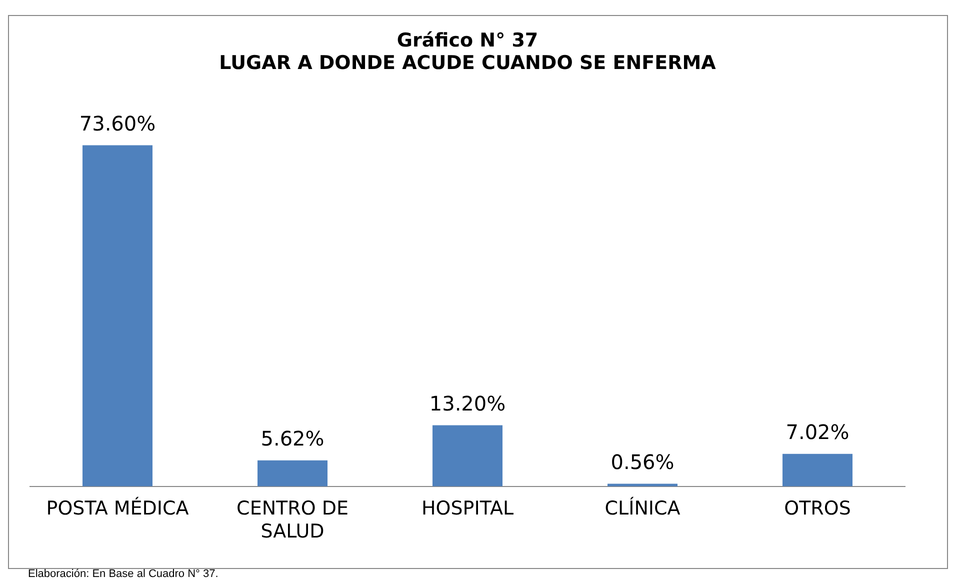  Describe the element at coordinates (642, 508) in the screenshot. I see `x-tick-label: CLÍNICA` at that location.